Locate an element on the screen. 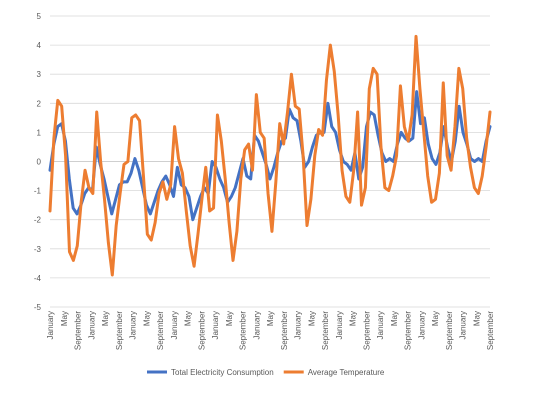  y-tick-label: 3 is located at coordinates (39, 74).